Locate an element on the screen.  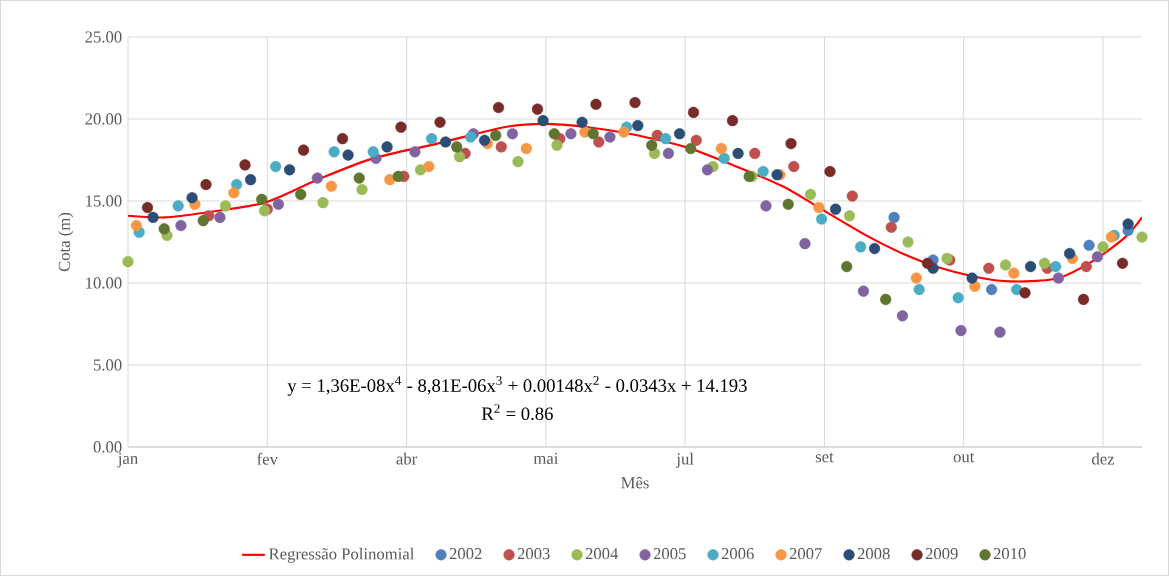
y-tick-label: 15.00 is located at coordinates (104, 201).